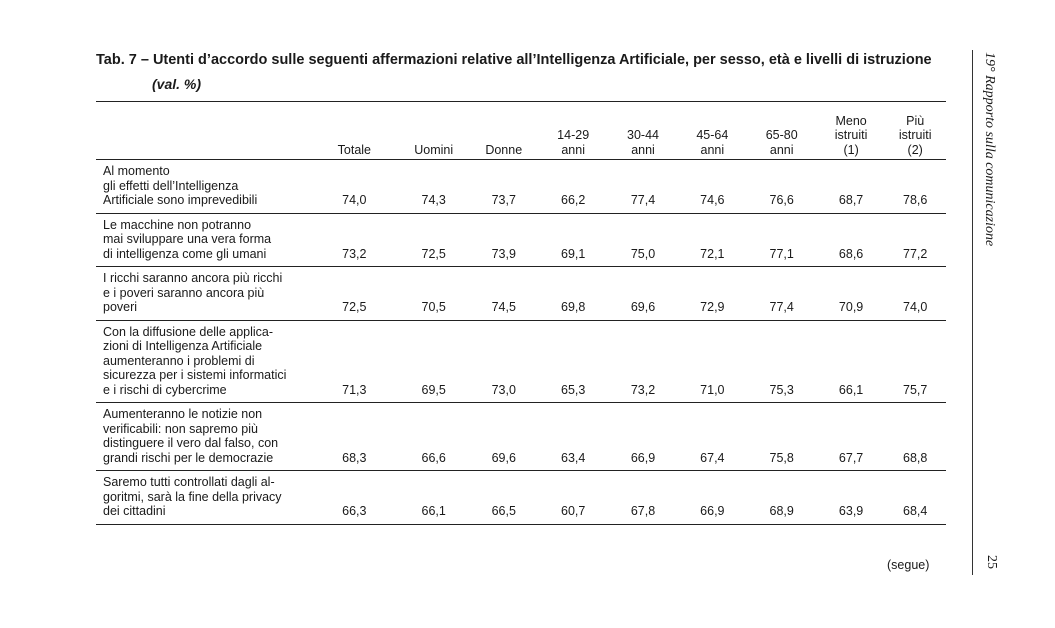 The image size is (1055, 628). Describe the element at coordinates (573, 200) in the screenshot. I see `value-cell: 66,2` at that location.